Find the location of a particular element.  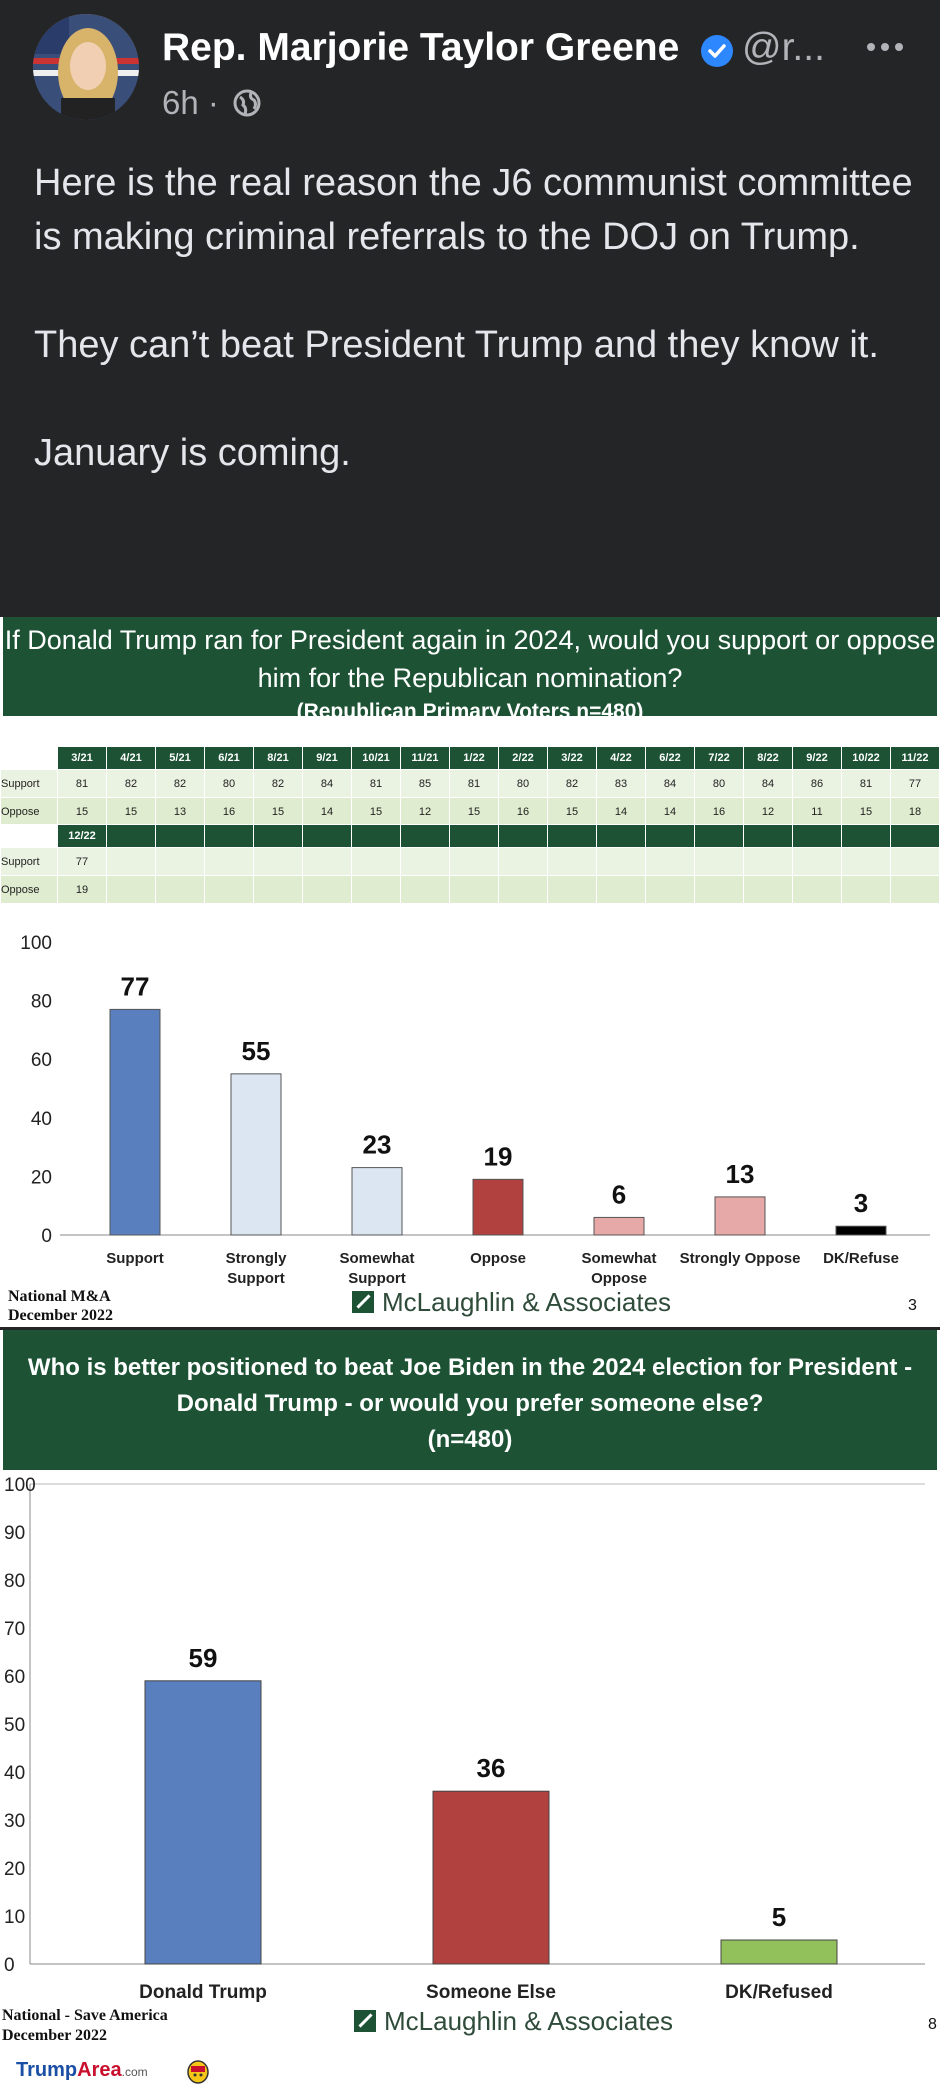

table-date: 4/22 is located at coordinates (621, 758).